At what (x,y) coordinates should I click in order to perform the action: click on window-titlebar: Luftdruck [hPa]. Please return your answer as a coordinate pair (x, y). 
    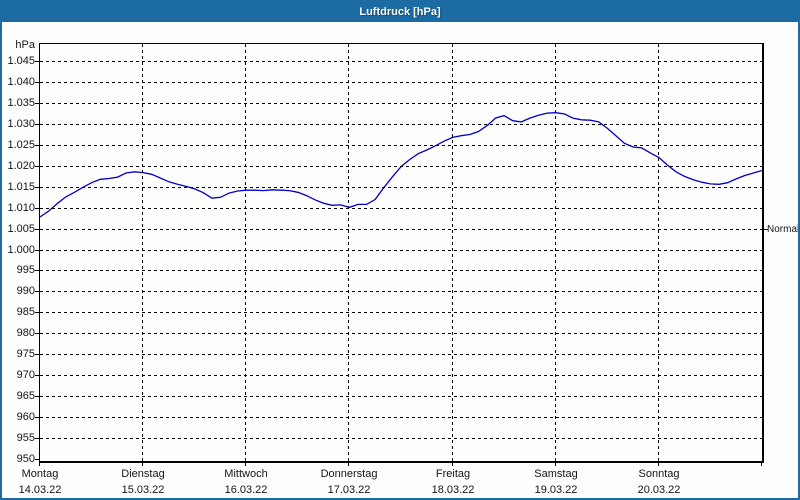
    Looking at the image, I should click on (400, 12).